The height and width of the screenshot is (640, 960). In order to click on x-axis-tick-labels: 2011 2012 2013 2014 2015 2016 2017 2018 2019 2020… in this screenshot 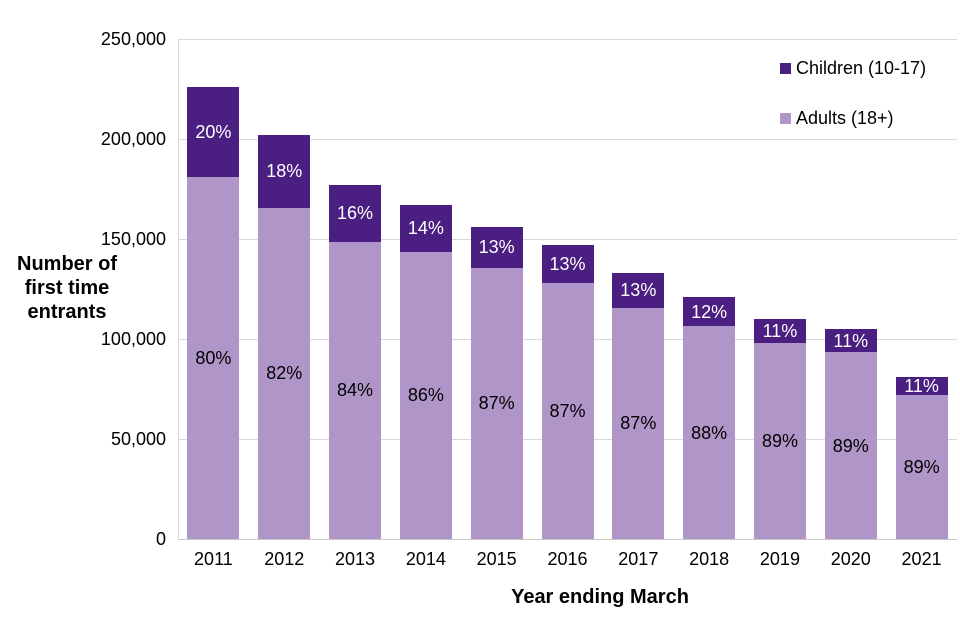, I will do `click(567, 559)`.